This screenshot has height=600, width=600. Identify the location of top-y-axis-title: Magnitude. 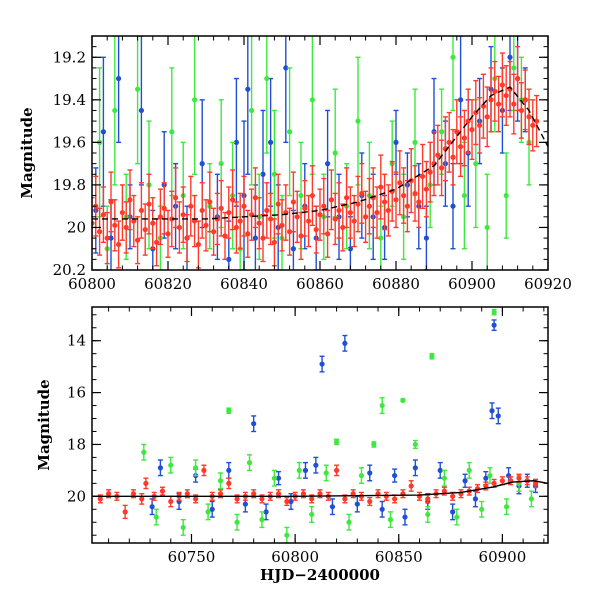
(27, 152).